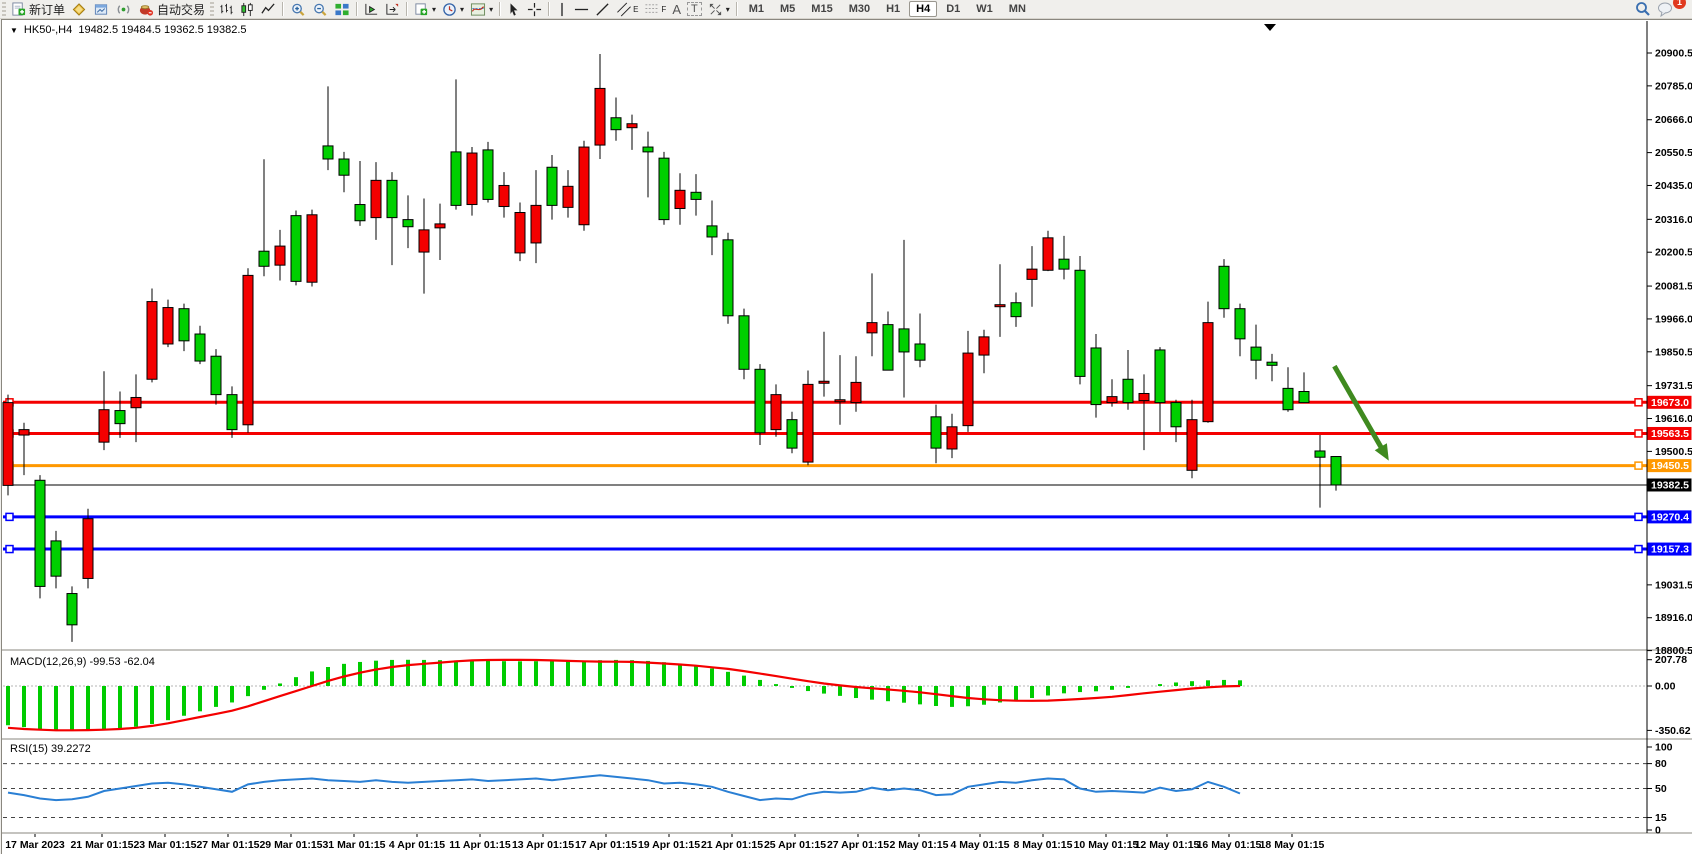  Describe the element at coordinates (268, 9) in the screenshot. I see `line-chart-button` at that location.